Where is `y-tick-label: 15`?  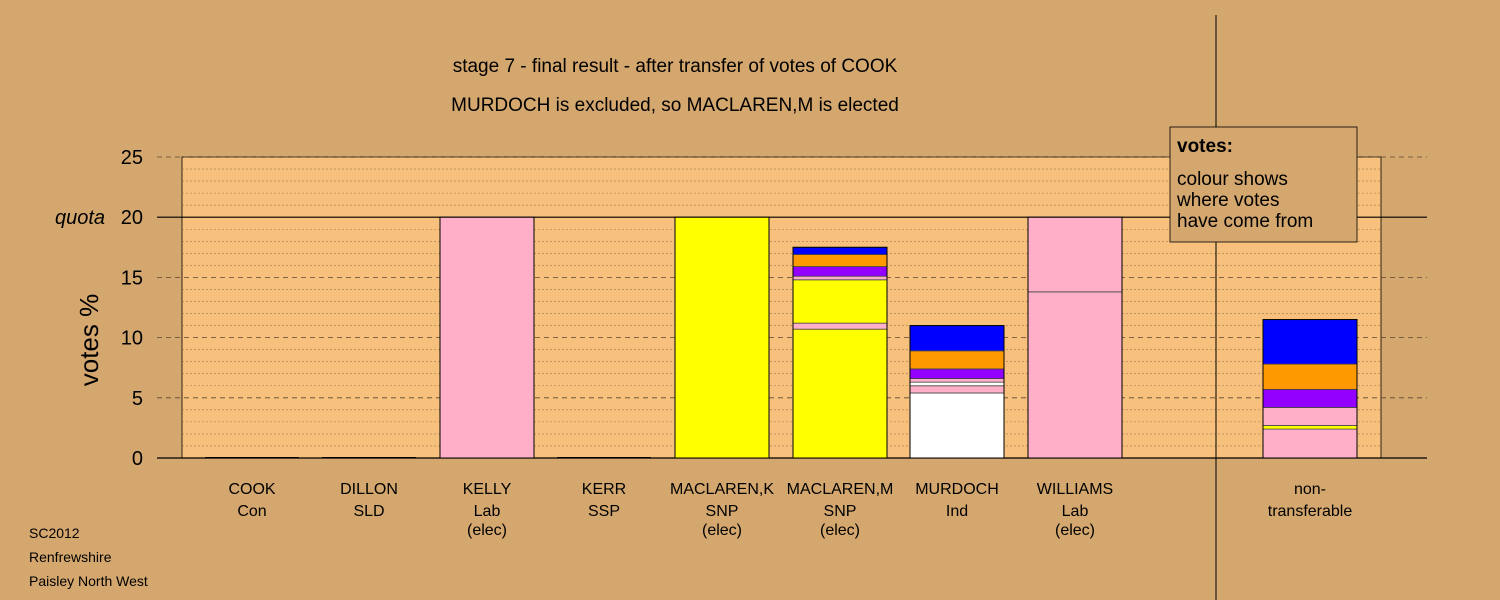 y-tick-label: 15 is located at coordinates (132, 278).